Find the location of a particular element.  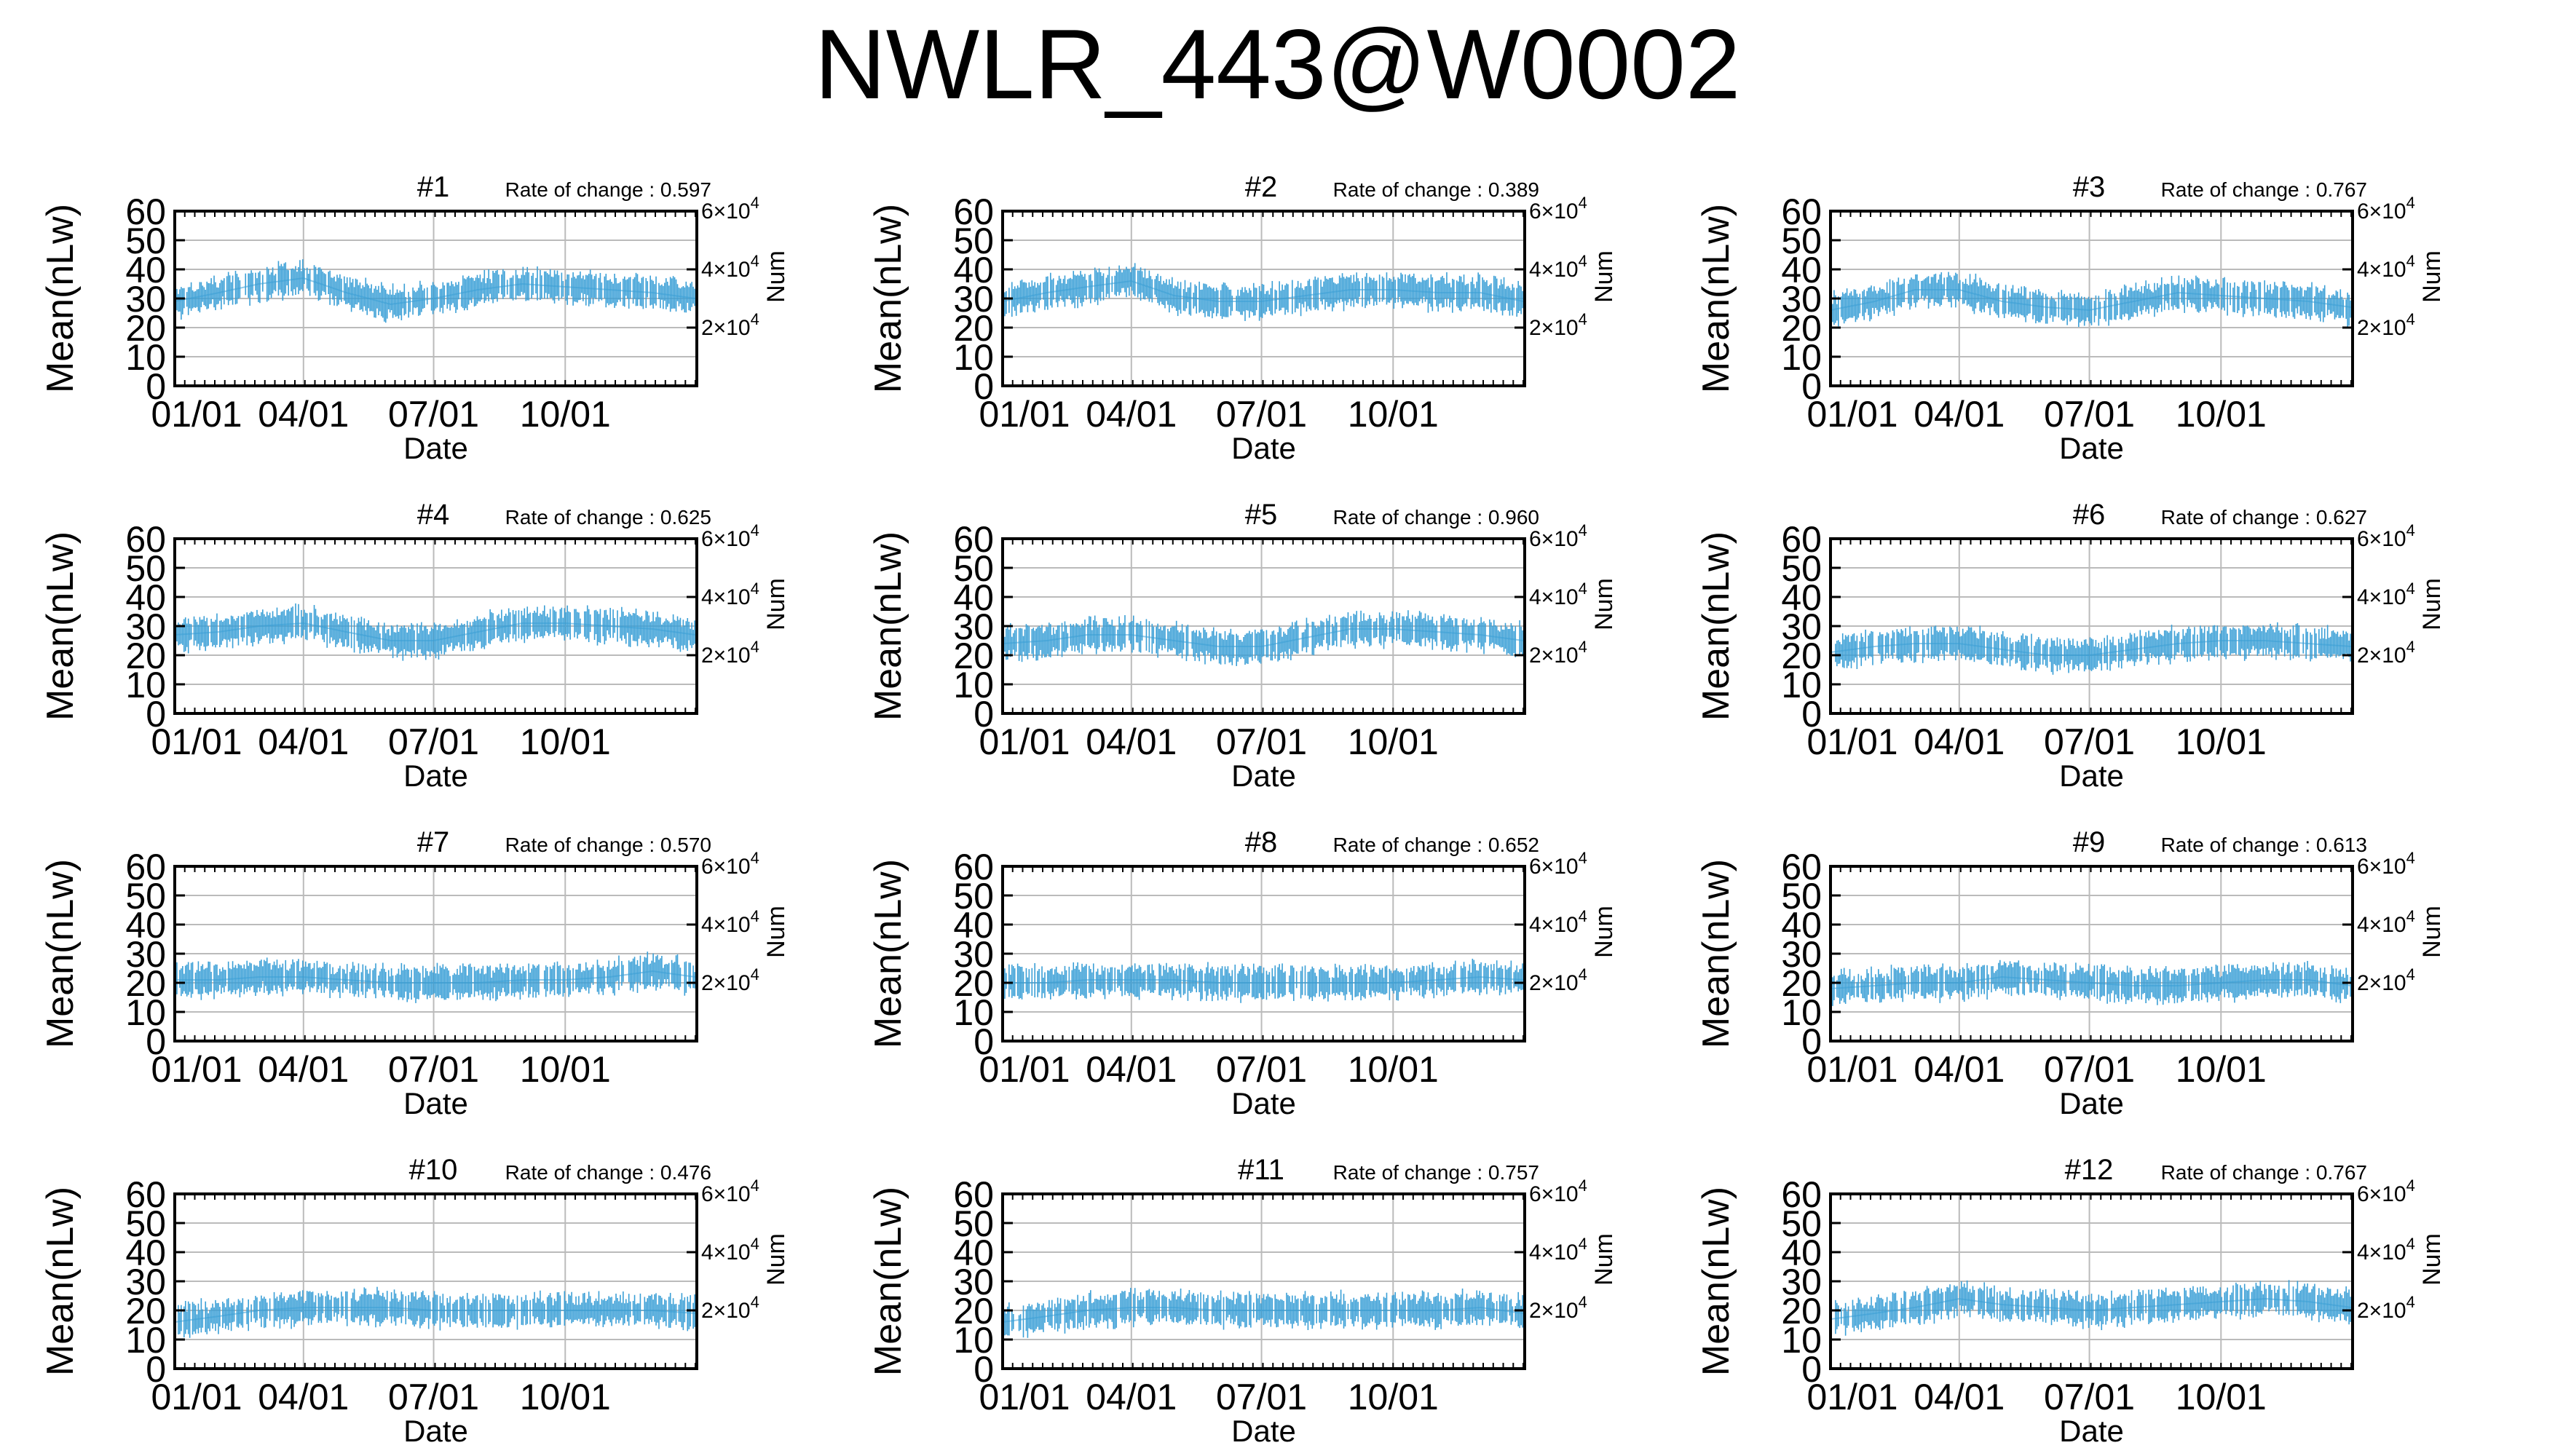

rate-of-change: Rate of change : 0.767 is located at coordinates (2264, 189).